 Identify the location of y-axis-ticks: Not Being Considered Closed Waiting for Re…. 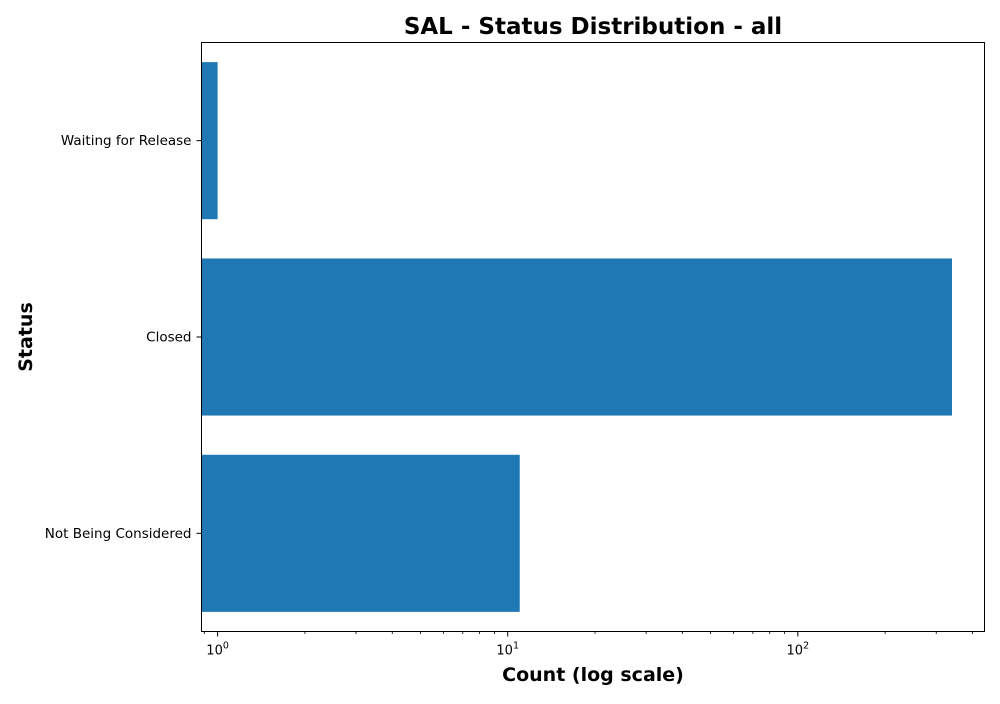
(123, 337).